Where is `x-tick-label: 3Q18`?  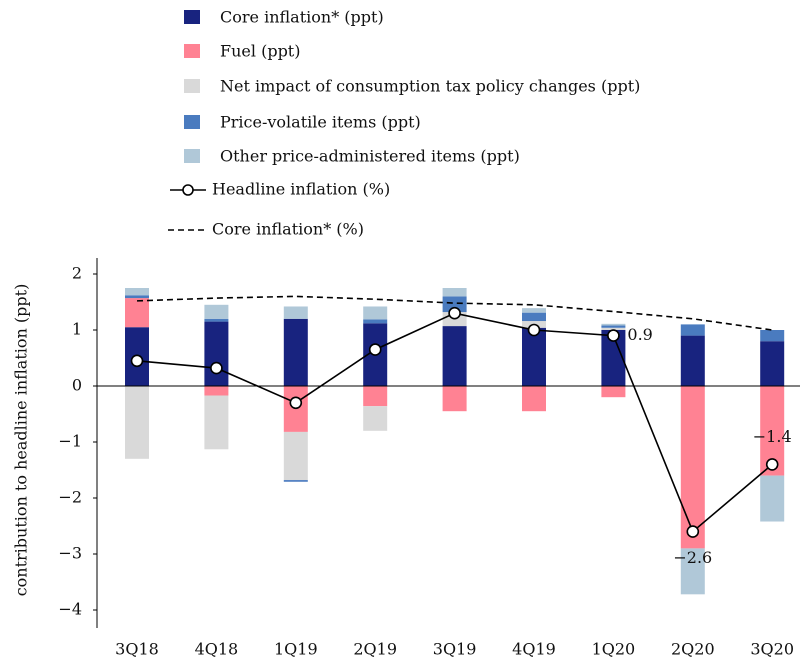
x-tick-label: 3Q18 is located at coordinates (137, 649).